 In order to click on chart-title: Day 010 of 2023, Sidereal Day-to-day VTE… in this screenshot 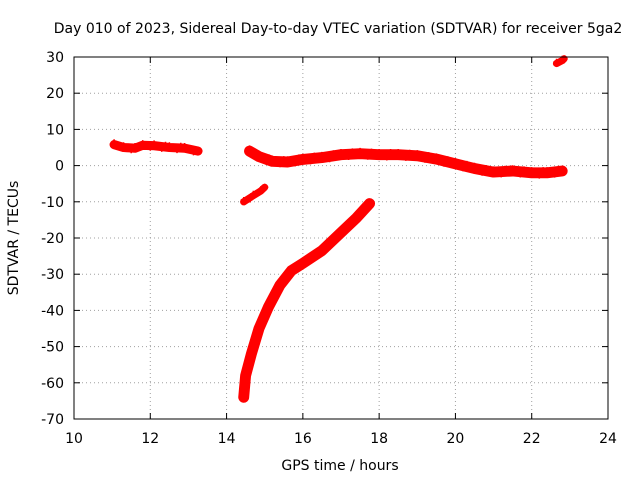, I will do `click(338, 29)`.